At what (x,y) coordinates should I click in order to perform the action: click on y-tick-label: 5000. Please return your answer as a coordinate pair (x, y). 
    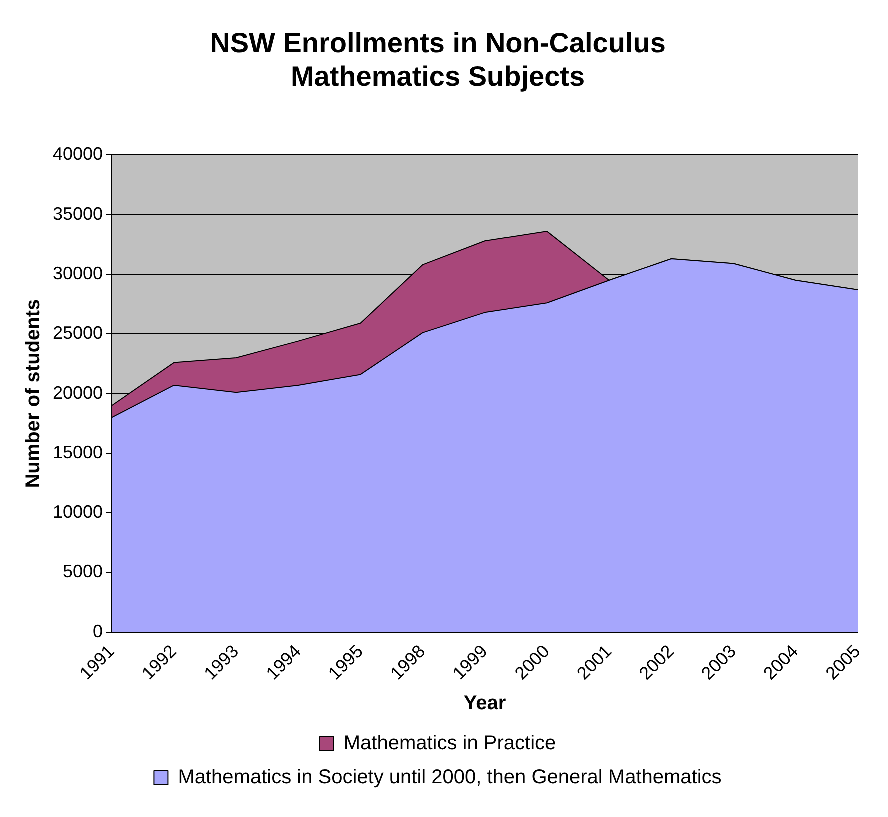
    Looking at the image, I should click on (83, 572).